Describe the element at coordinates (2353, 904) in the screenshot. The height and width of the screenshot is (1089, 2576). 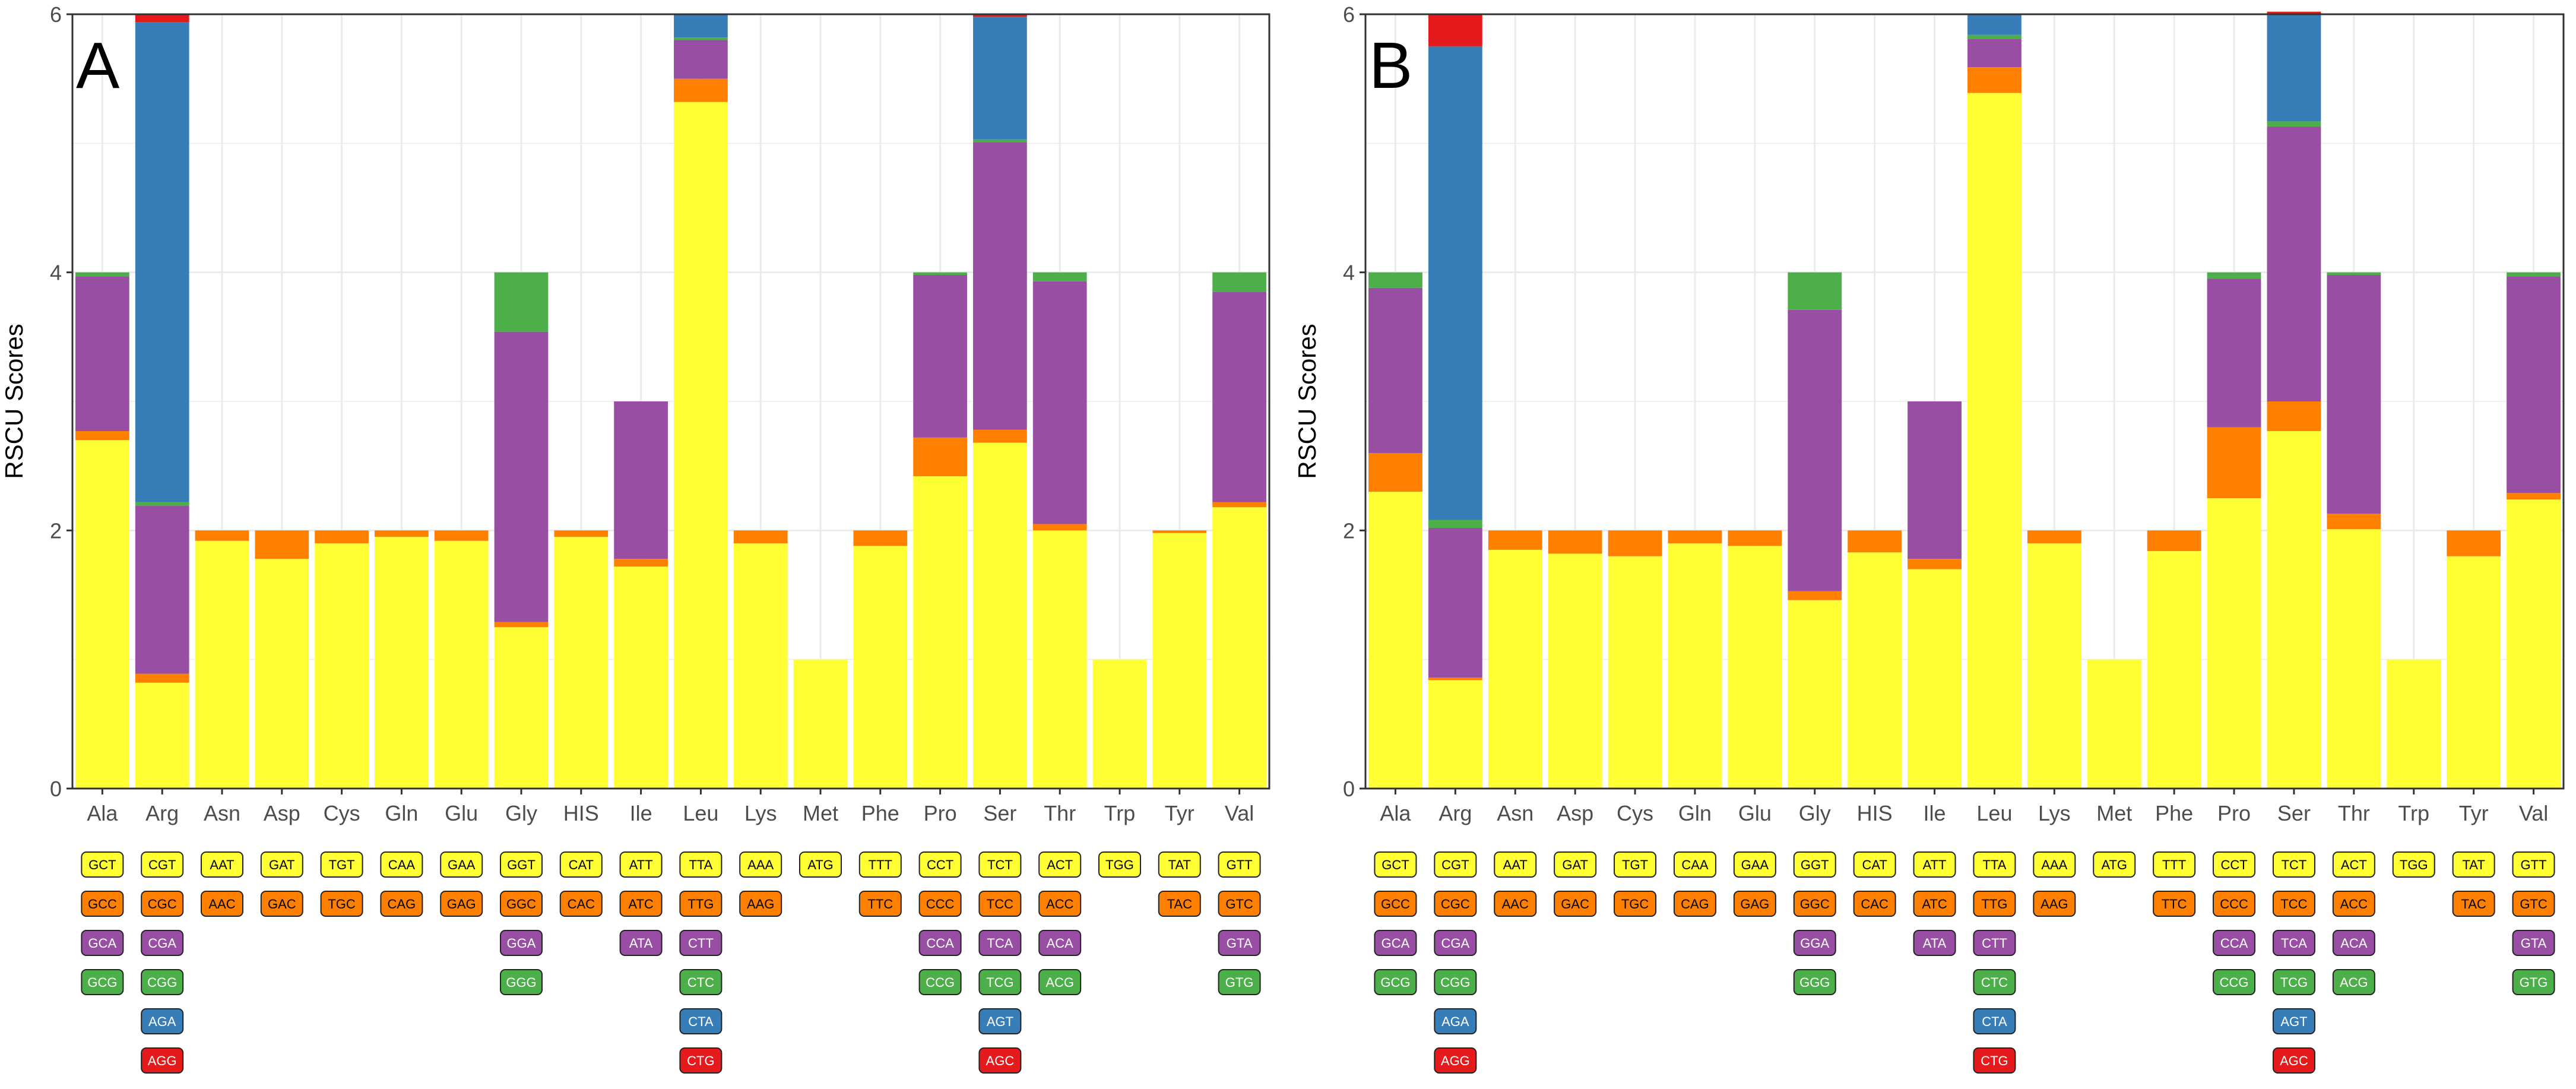
I see `codon-box-acc` at that location.